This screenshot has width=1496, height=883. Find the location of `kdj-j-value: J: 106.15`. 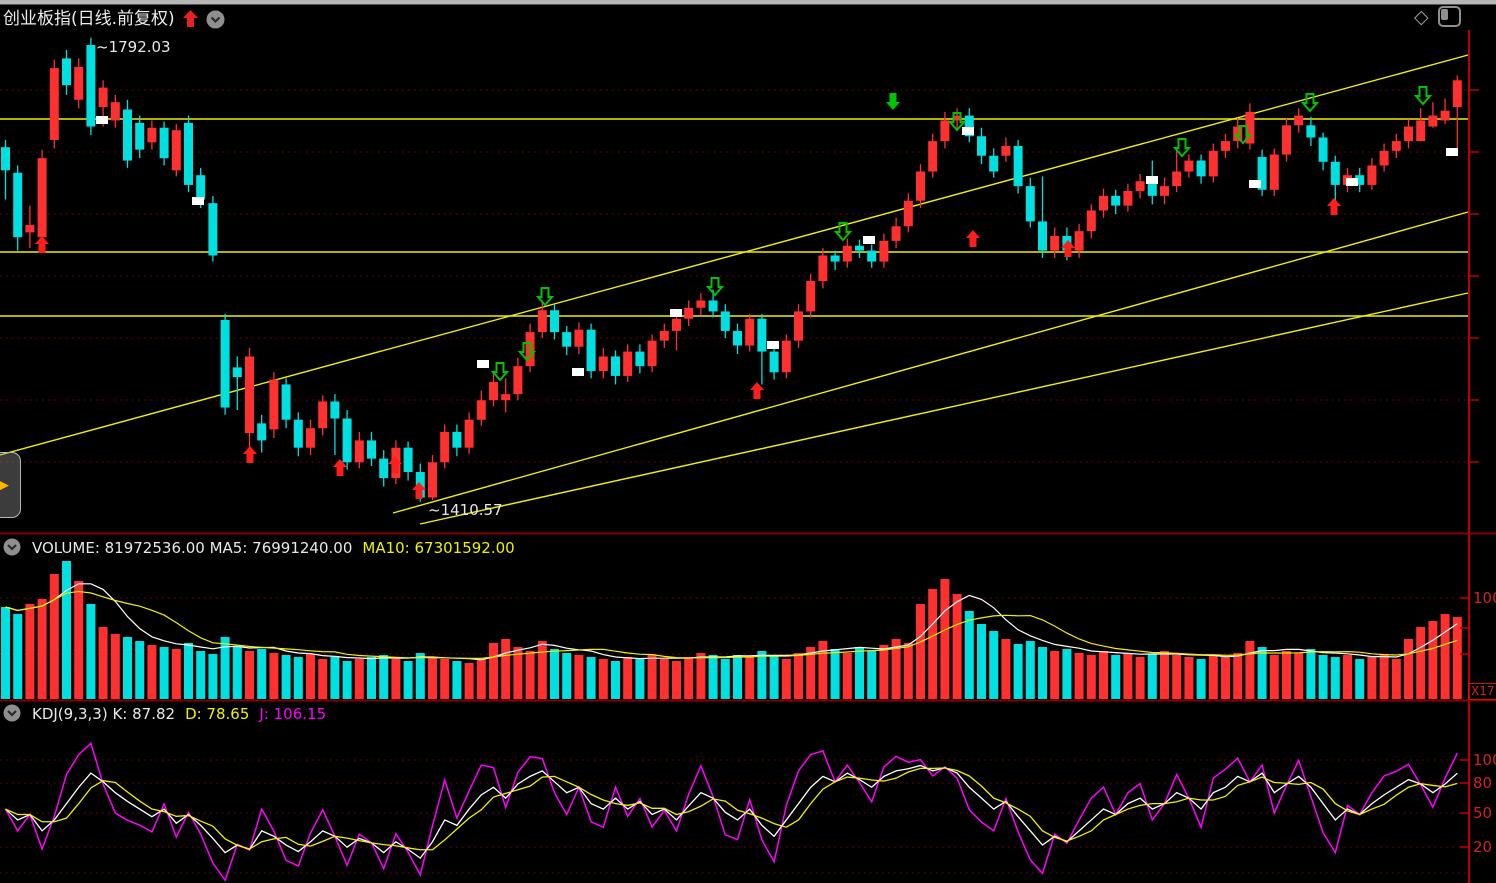

kdj-j-value: J: 106.15 is located at coordinates (293, 713).